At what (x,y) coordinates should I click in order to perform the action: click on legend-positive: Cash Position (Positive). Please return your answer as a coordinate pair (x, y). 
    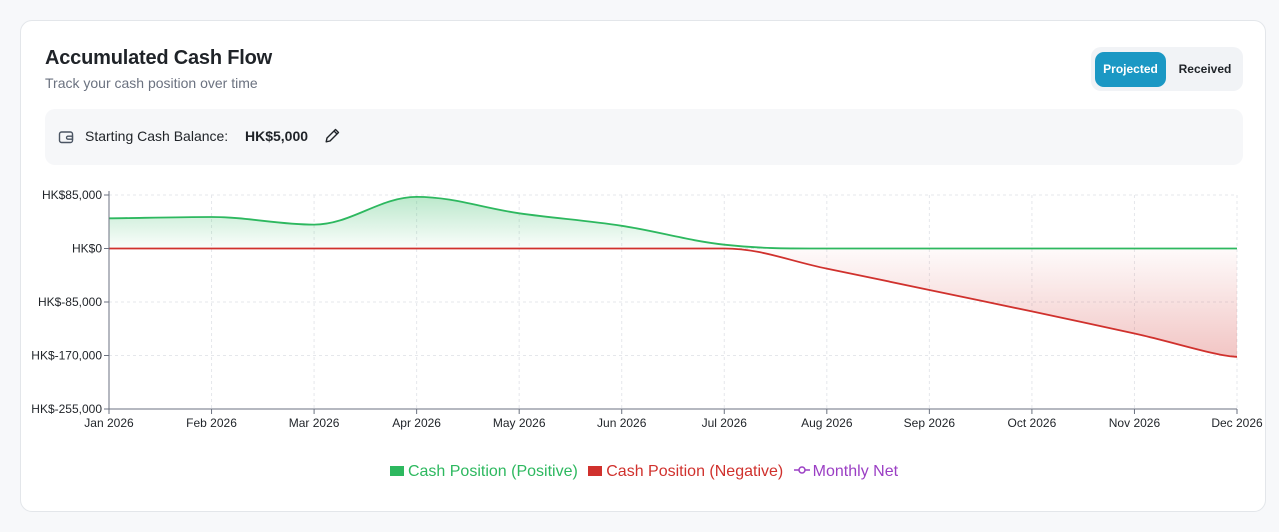
    Looking at the image, I should click on (483, 472).